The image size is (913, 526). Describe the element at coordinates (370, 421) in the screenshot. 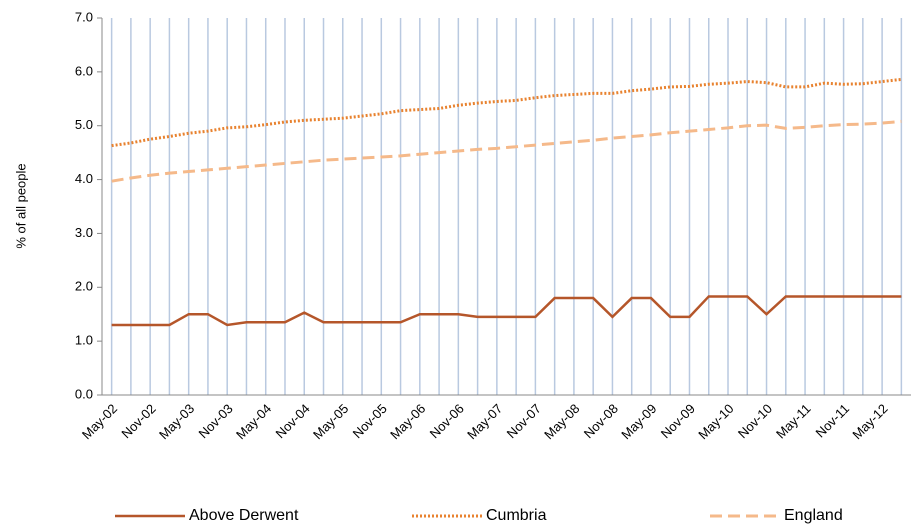

I see `x-tick-label: Nov-05` at that location.